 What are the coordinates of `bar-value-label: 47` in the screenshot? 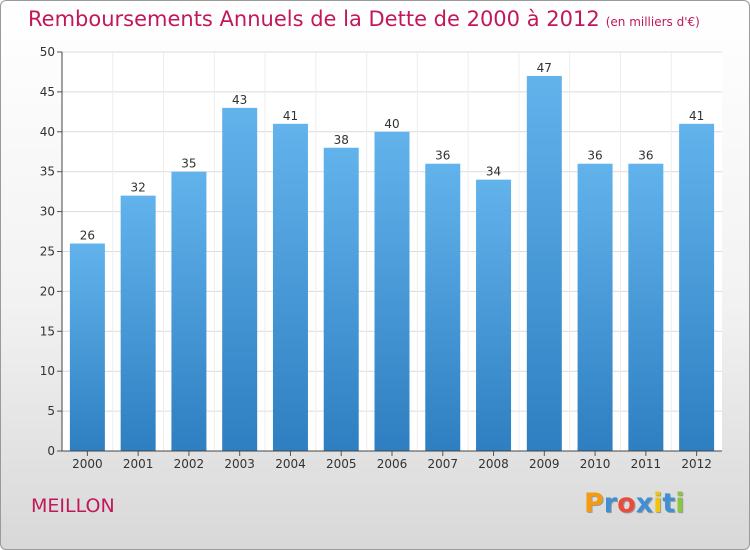 It's located at (544, 68).